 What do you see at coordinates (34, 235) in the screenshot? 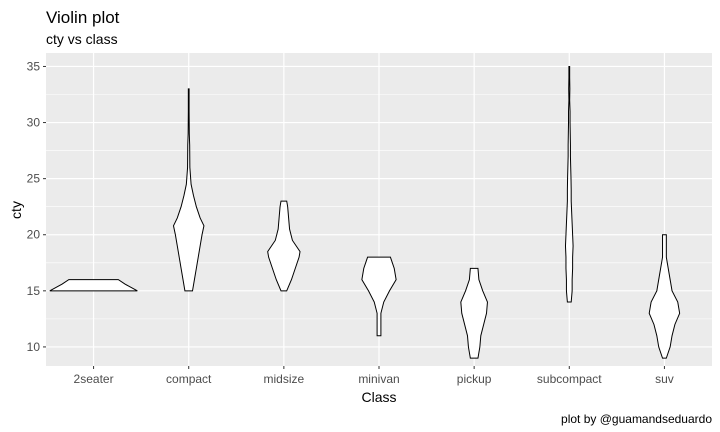
I see `y-tick-label: 20` at bounding box center [34, 235].